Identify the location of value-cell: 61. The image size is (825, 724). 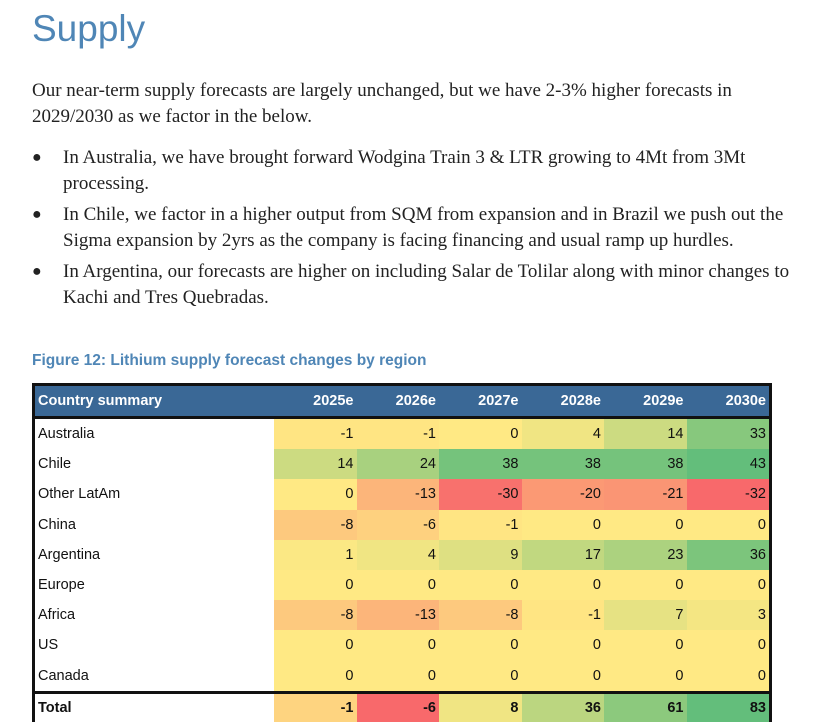
(645, 706).